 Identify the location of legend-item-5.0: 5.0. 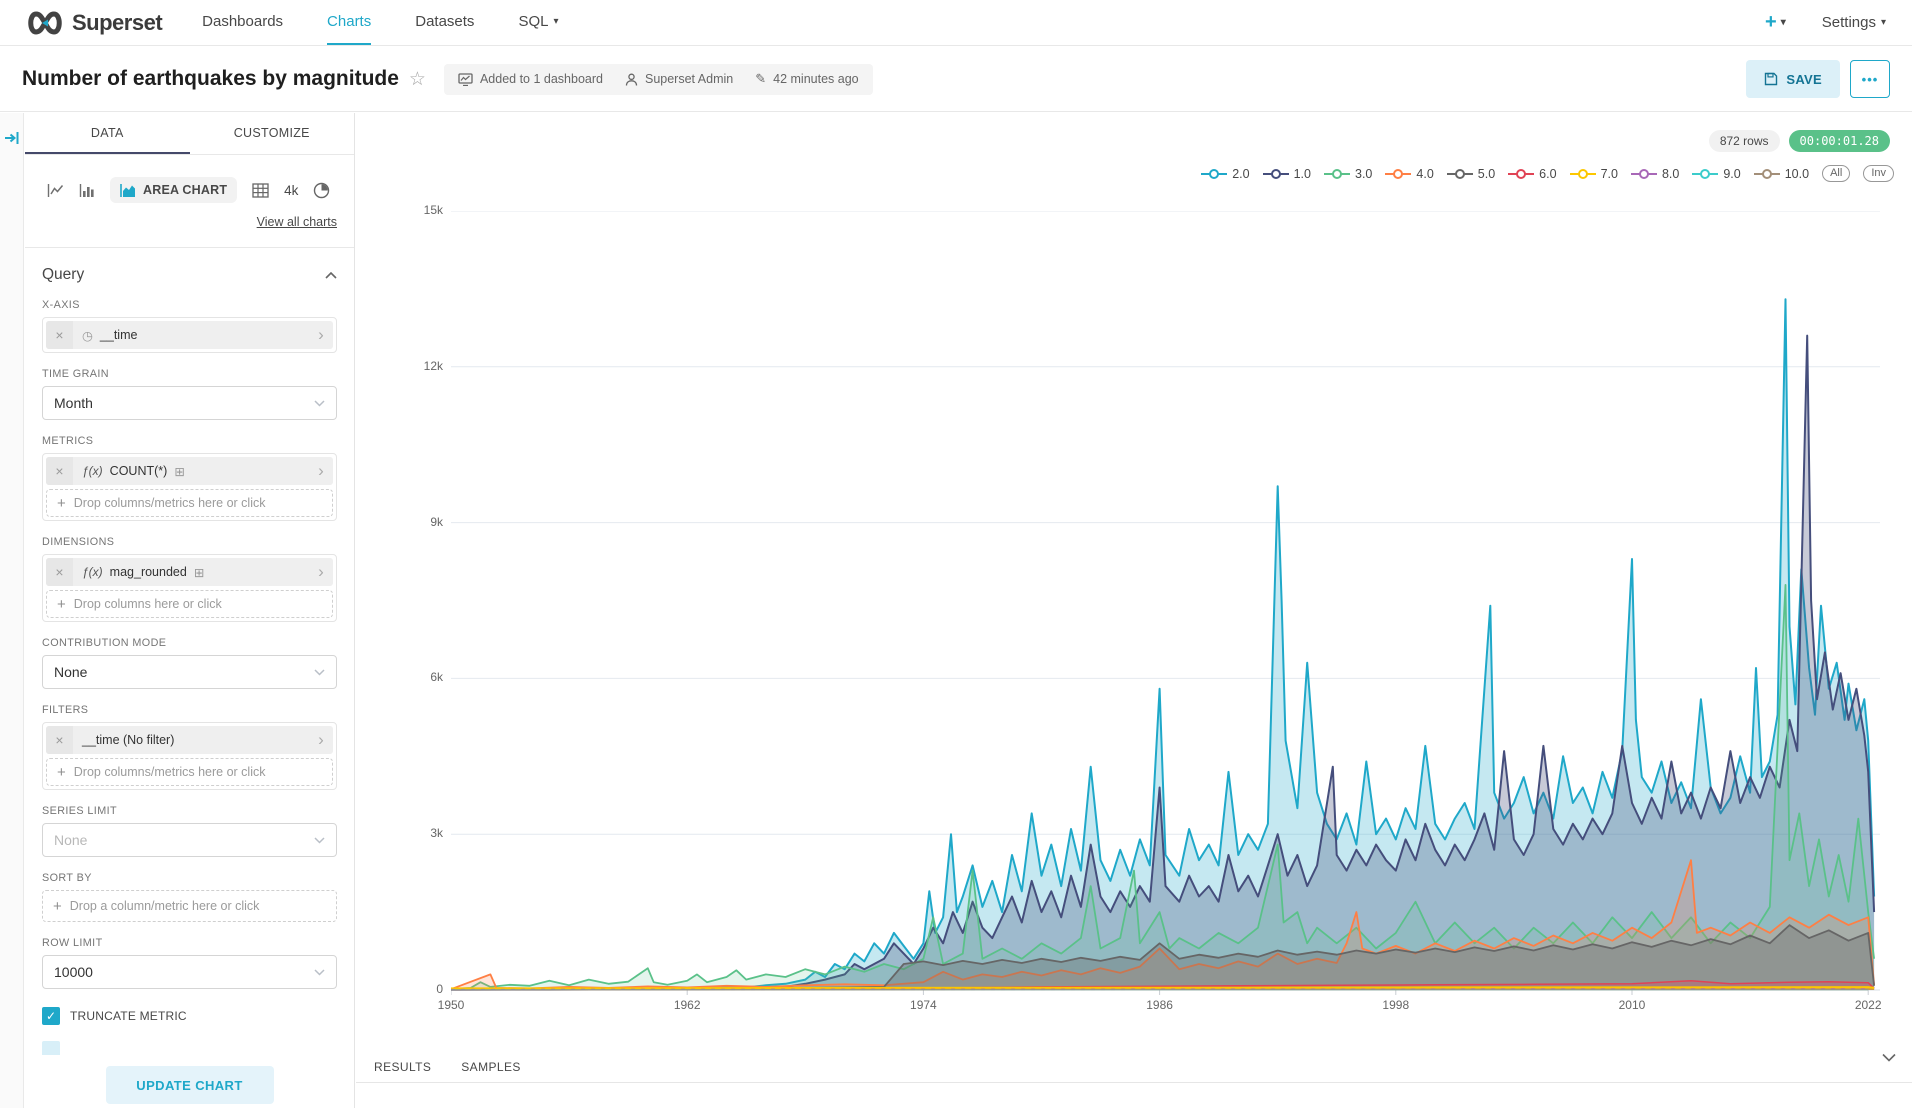
(1471, 173).